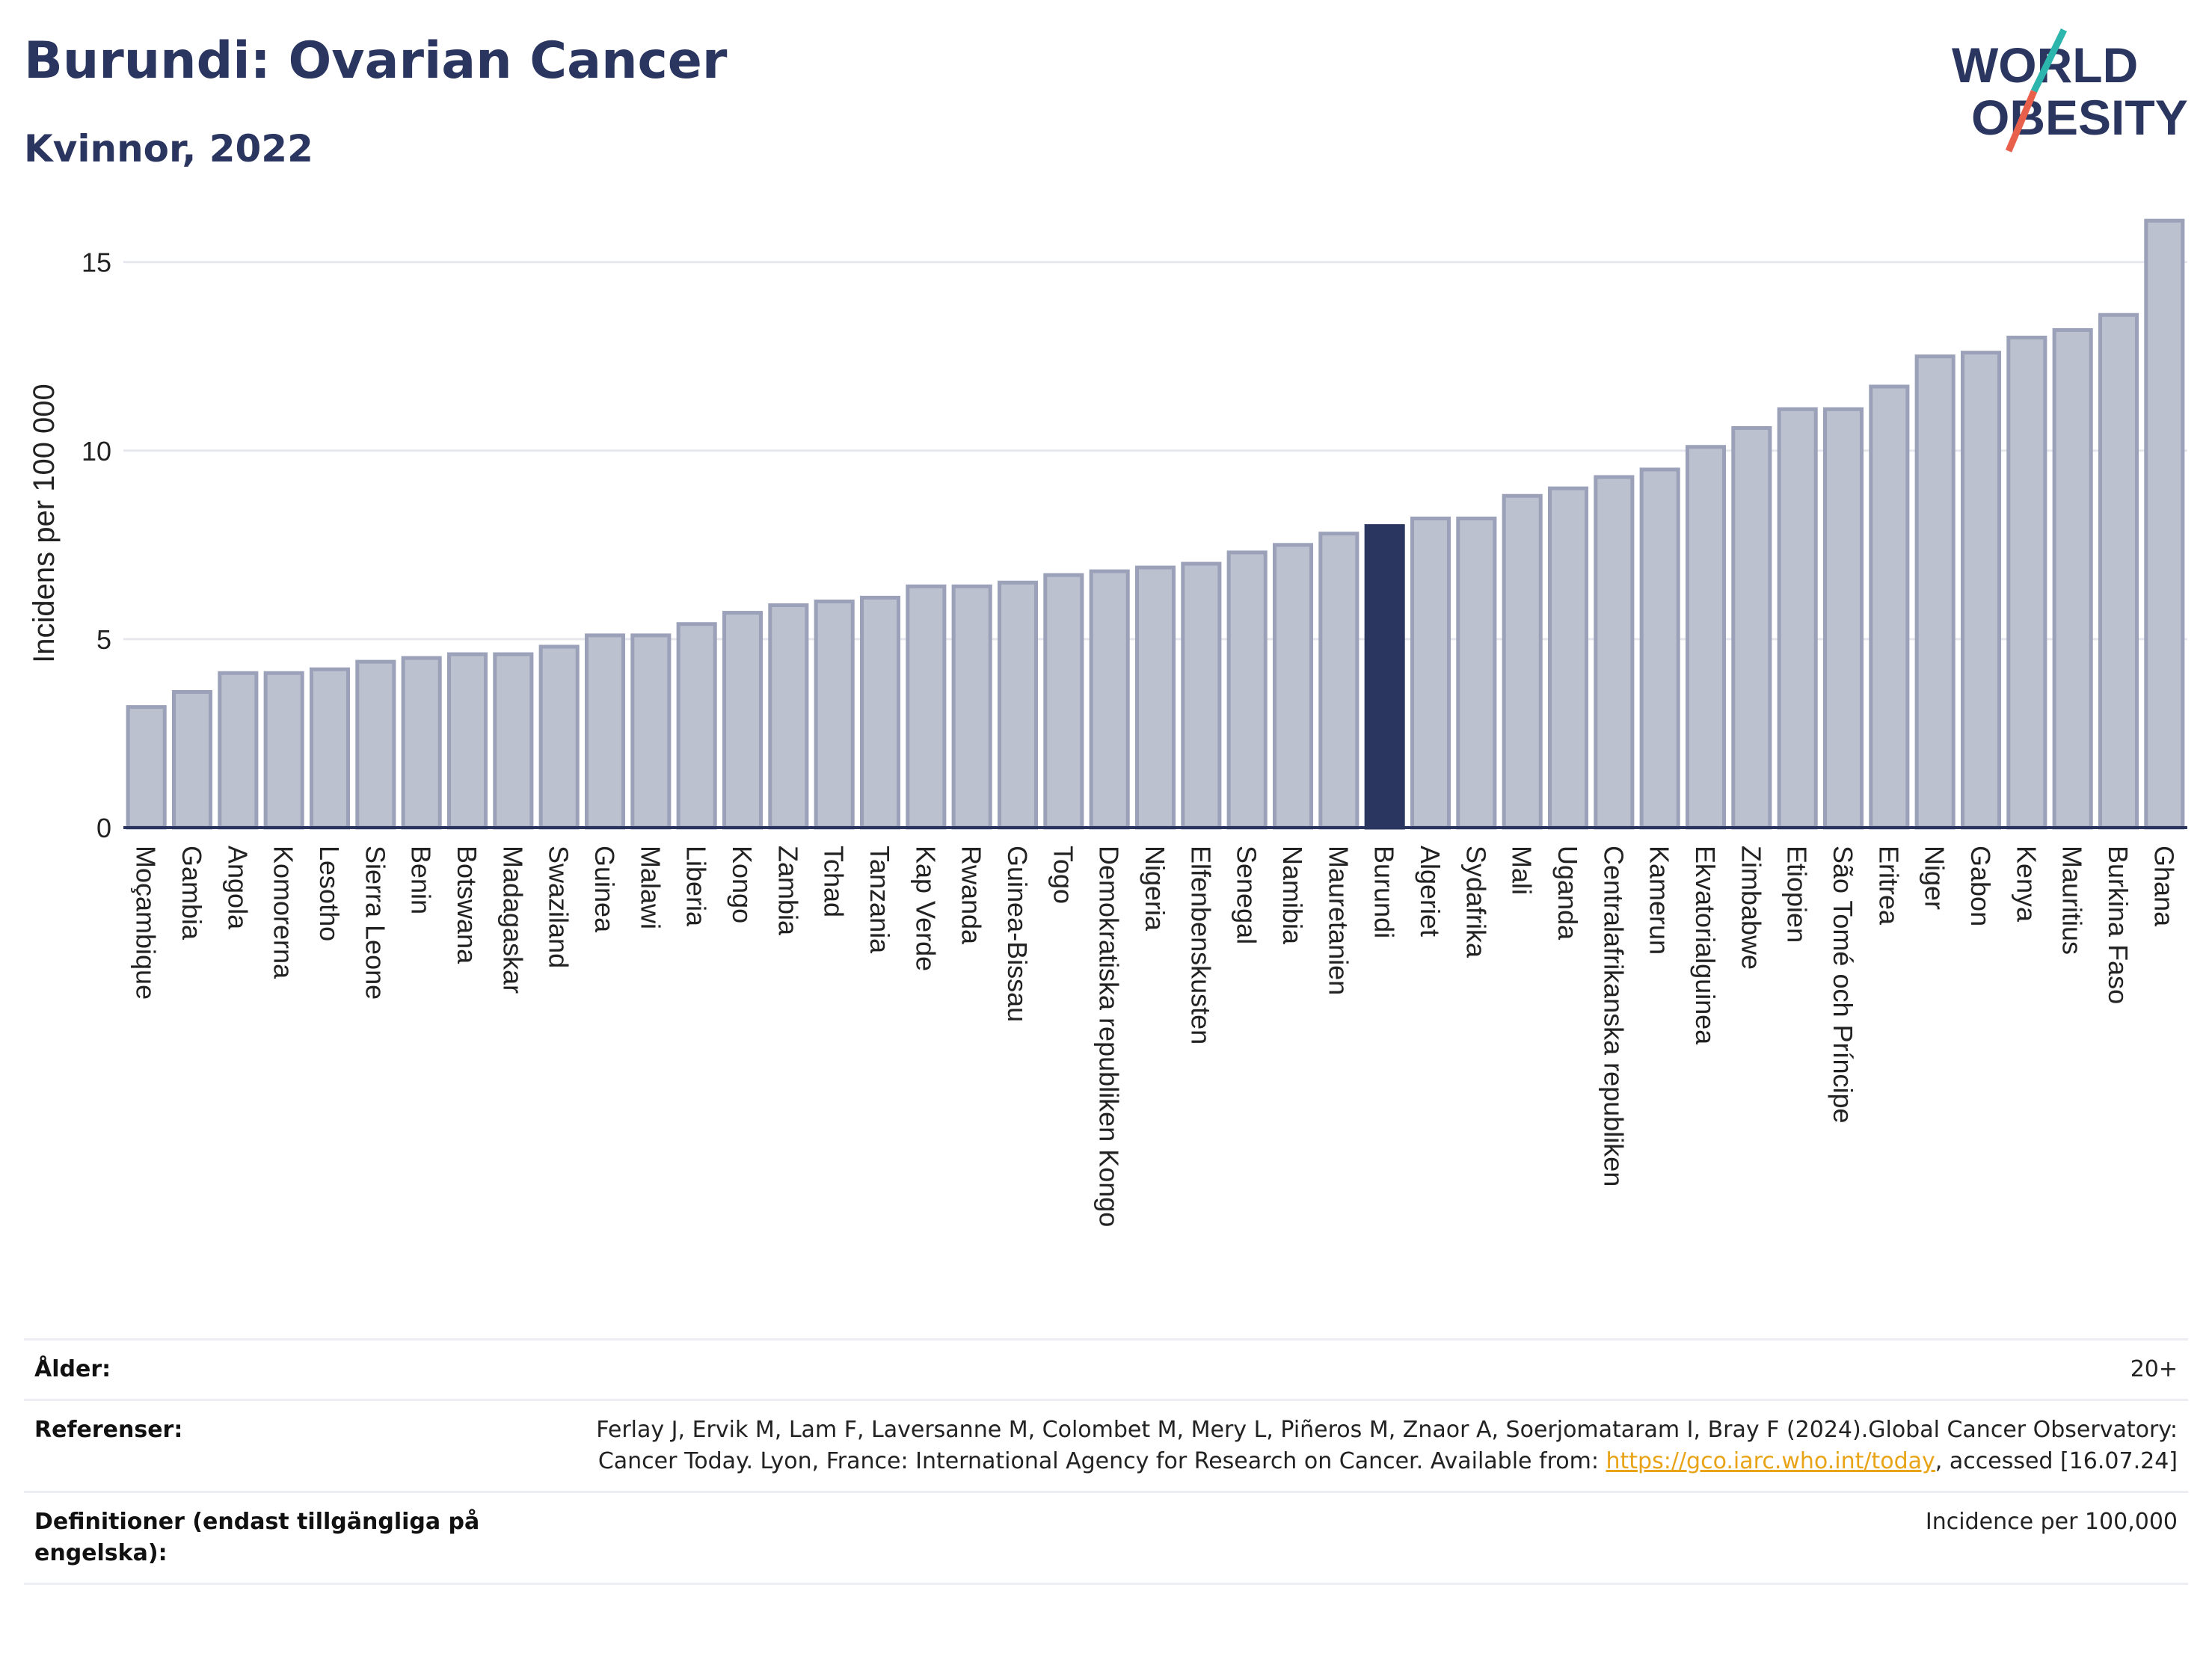 This screenshot has width=2212, height=1656. Describe the element at coordinates (2021, 121) in the screenshot. I see `logo-slash-bottom` at that location.